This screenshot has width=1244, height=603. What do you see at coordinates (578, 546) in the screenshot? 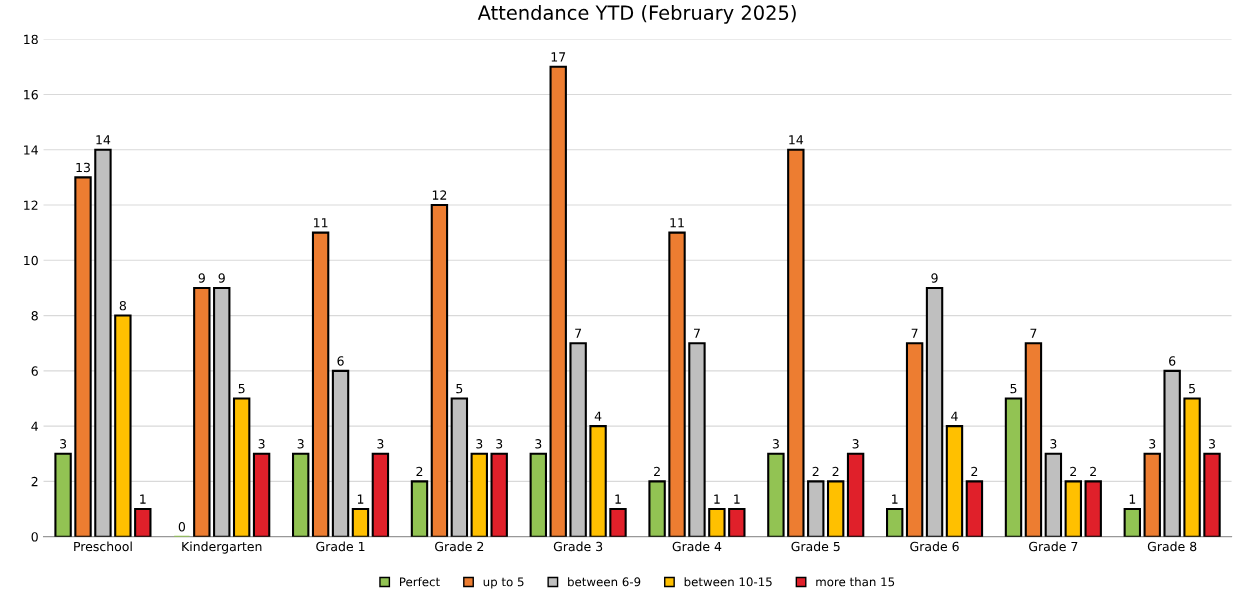
I see `x-tick-label: Grade 3` at bounding box center [578, 546].